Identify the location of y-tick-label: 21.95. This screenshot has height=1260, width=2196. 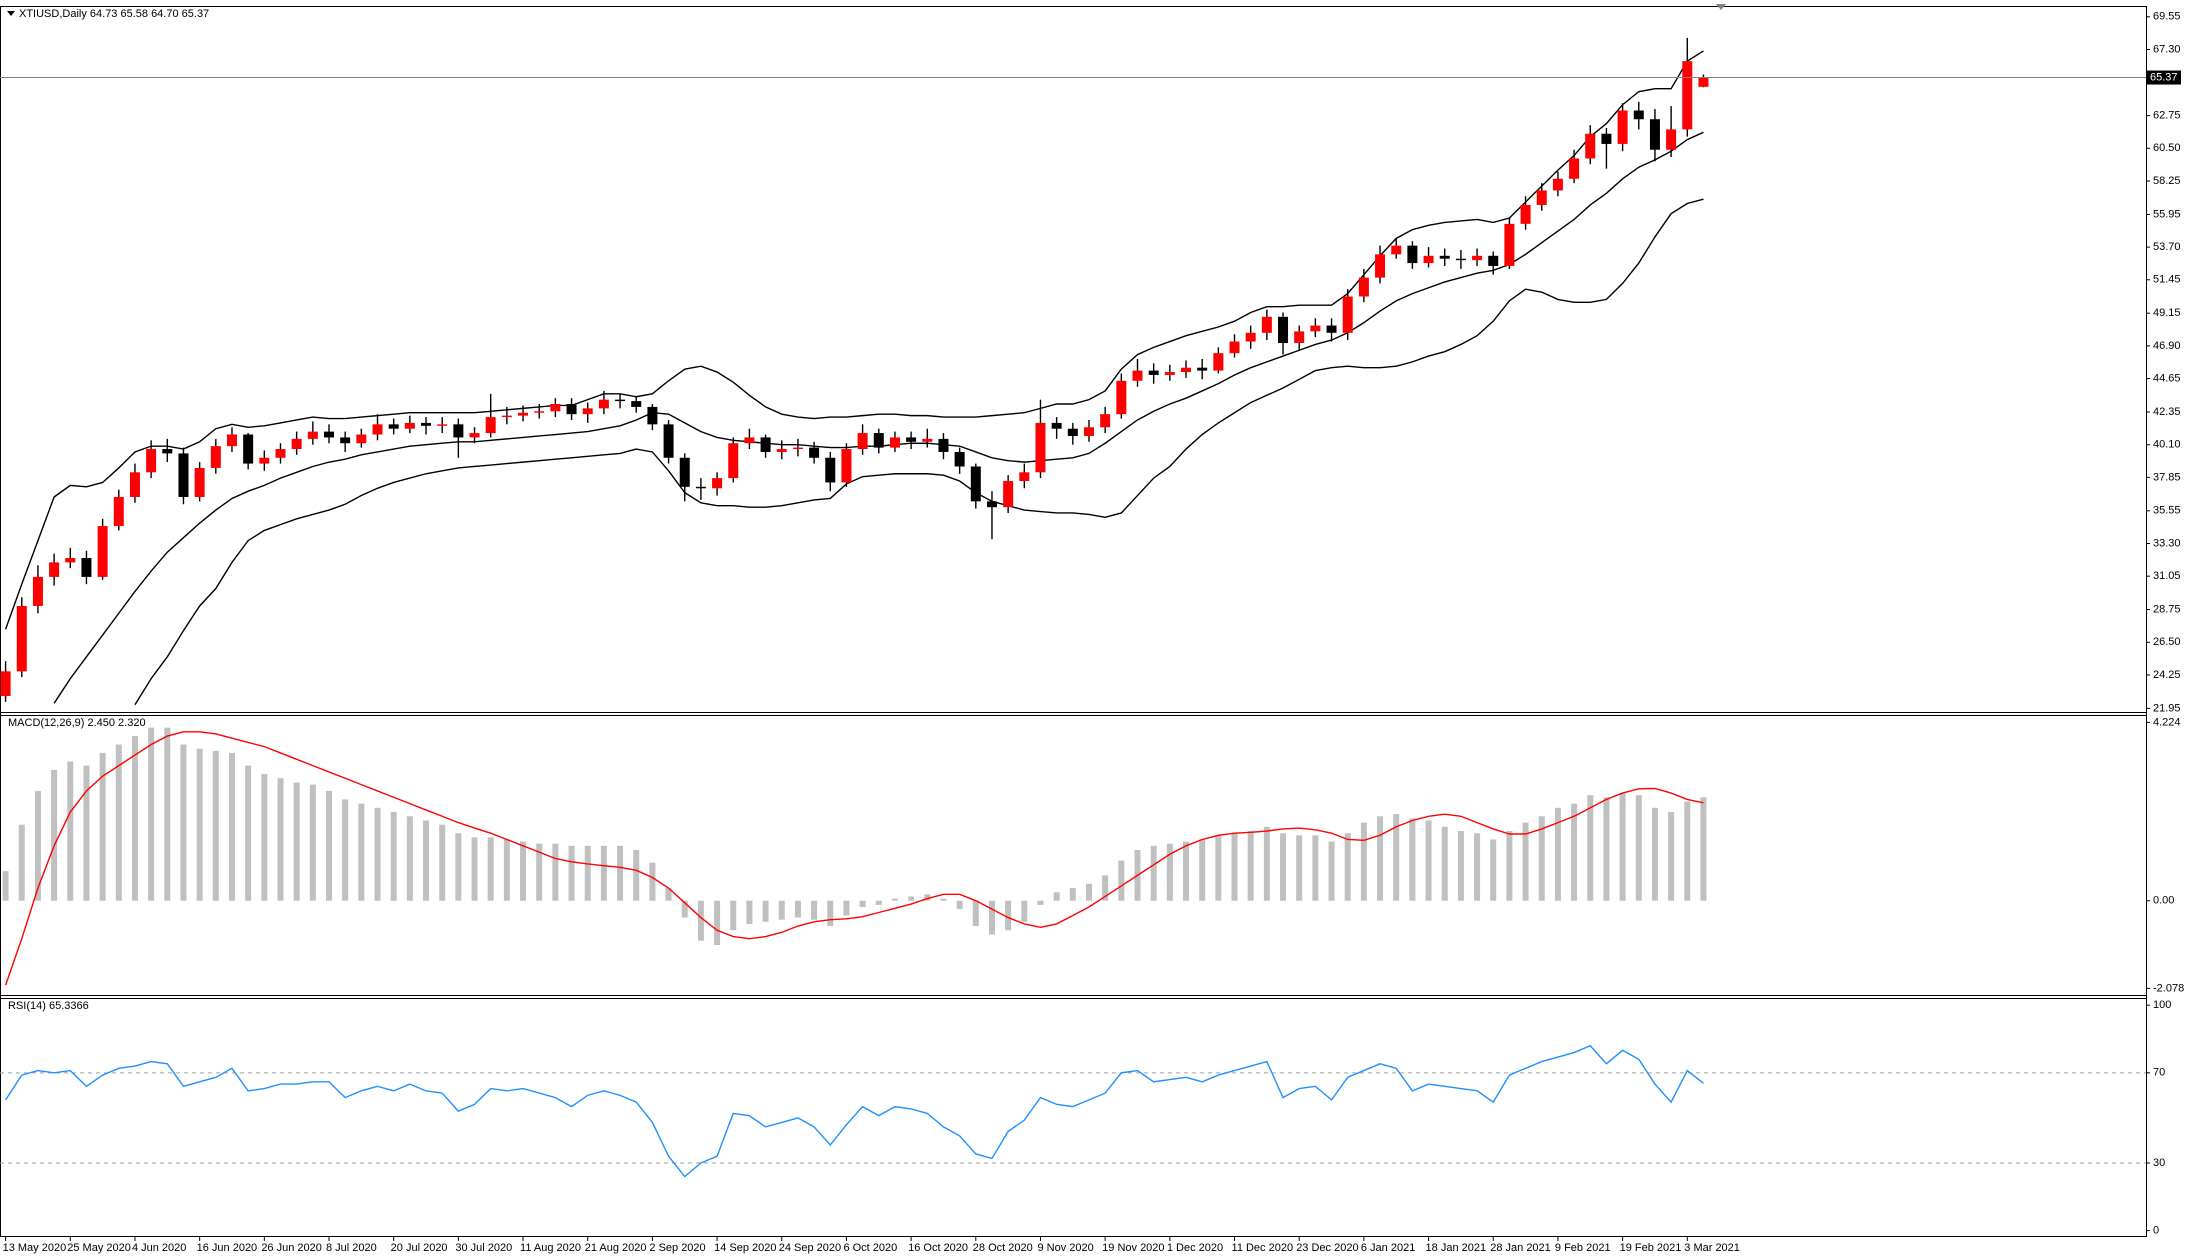
(2167, 708).